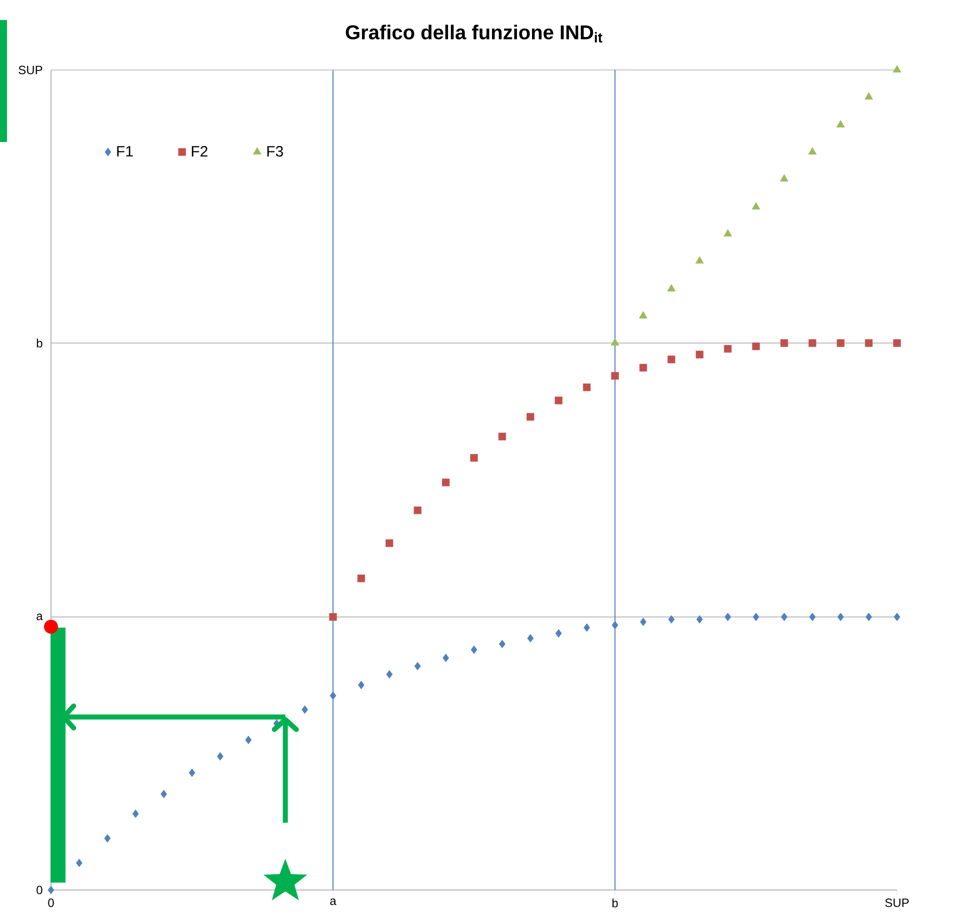 Image resolution: width=977 pixels, height=921 pixels. What do you see at coordinates (200, 151) in the screenshot?
I see `legend-label: F2` at bounding box center [200, 151].